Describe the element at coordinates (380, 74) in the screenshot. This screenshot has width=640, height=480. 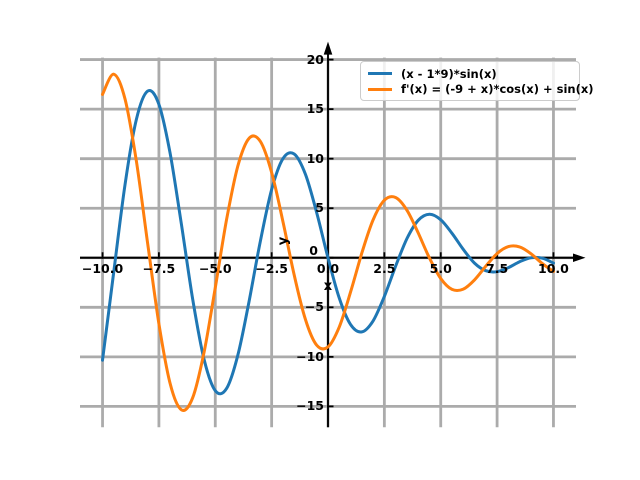
I see `legend-line-sample-blue` at that location.